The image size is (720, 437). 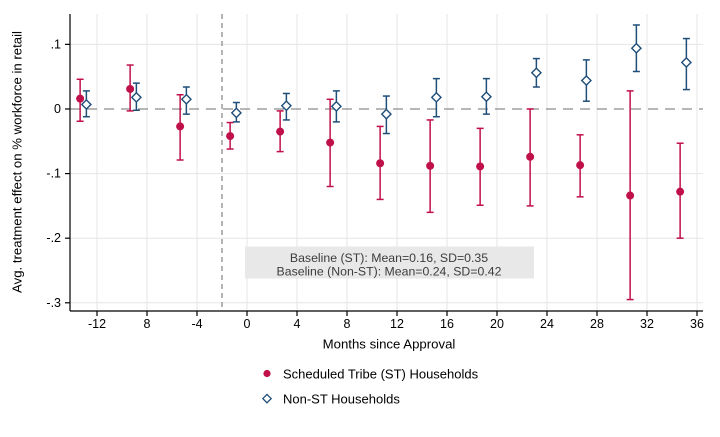 What do you see at coordinates (341, 399) in the screenshot?
I see `legend-label-nonst: Non-ST Households` at bounding box center [341, 399].